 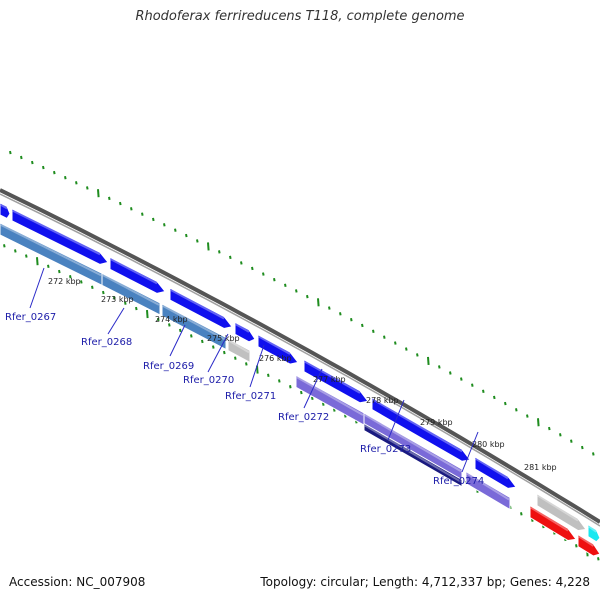 What do you see at coordinates (208, 380) in the screenshot?
I see `gene-label: Rfer_0270` at bounding box center [208, 380].